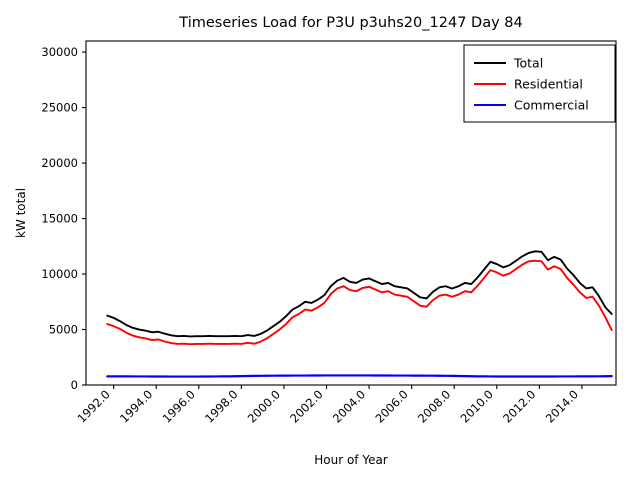 Image resolution: width=640 pixels, height=480 pixels. I want to click on legend-label-commercial: Commercial, so click(551, 105).